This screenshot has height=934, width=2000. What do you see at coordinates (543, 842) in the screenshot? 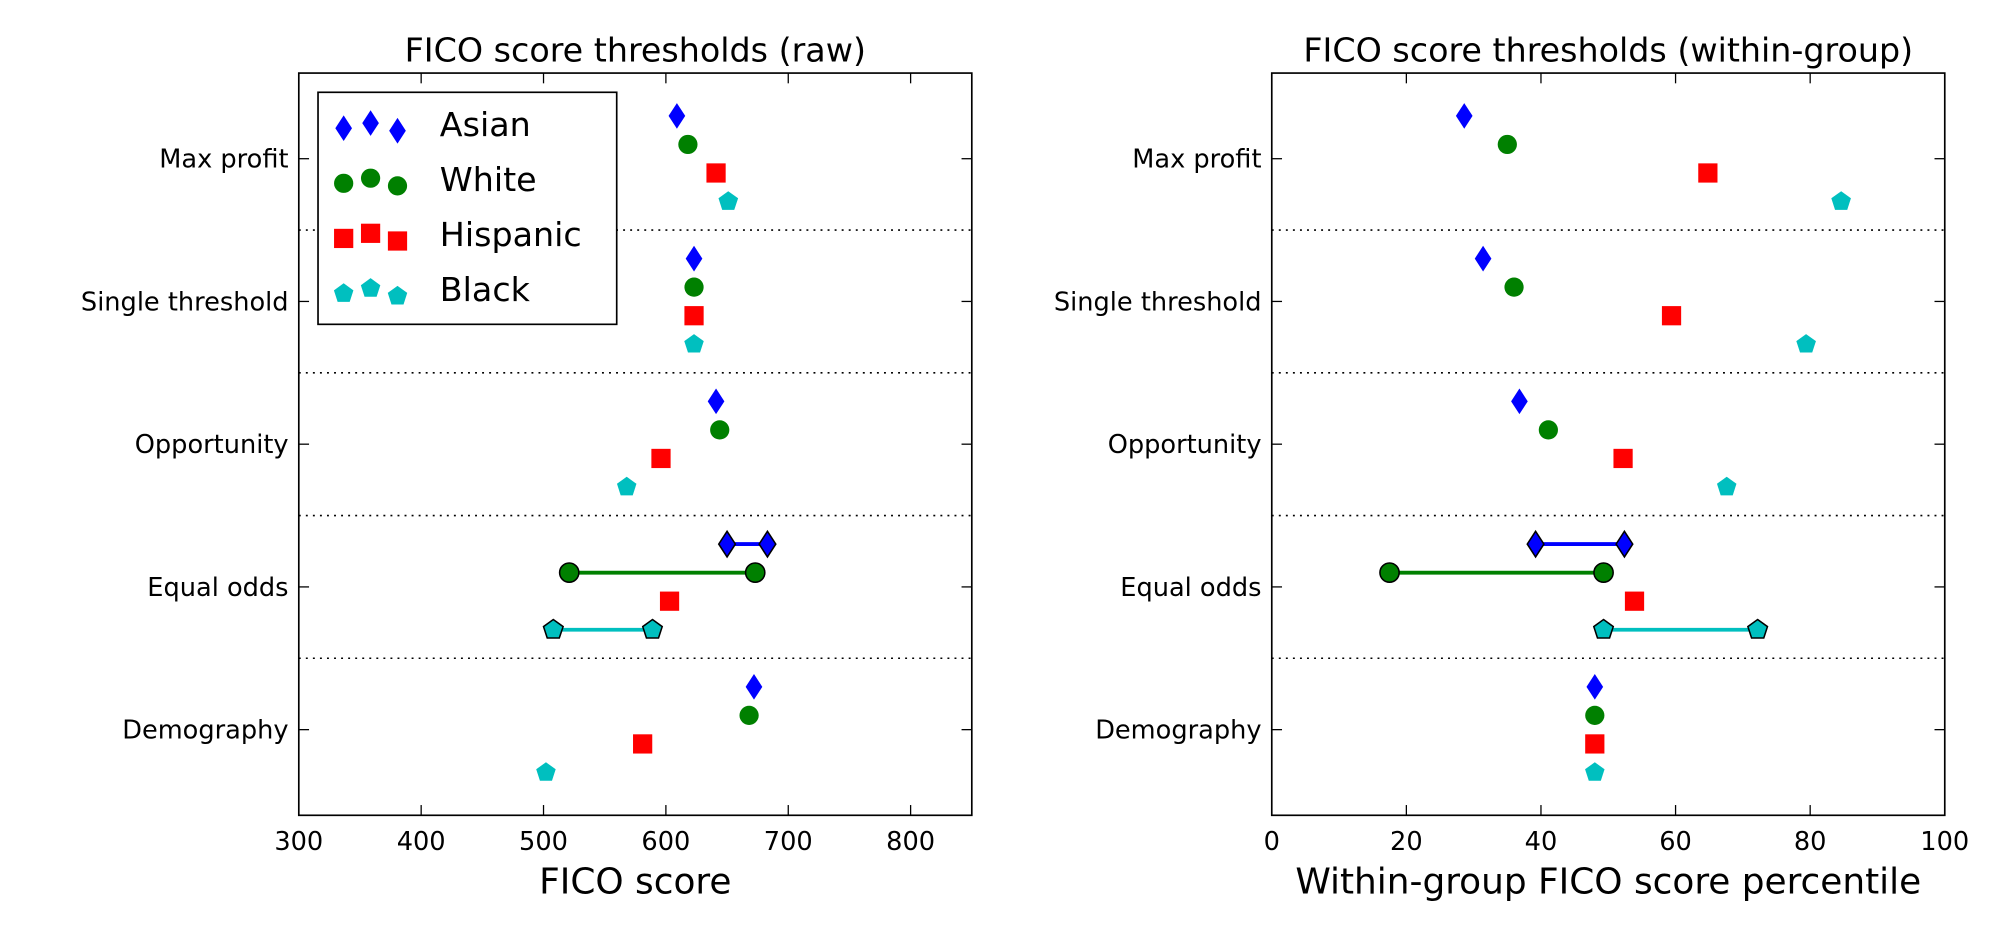
I see `x-tick-label: 500` at bounding box center [543, 842].